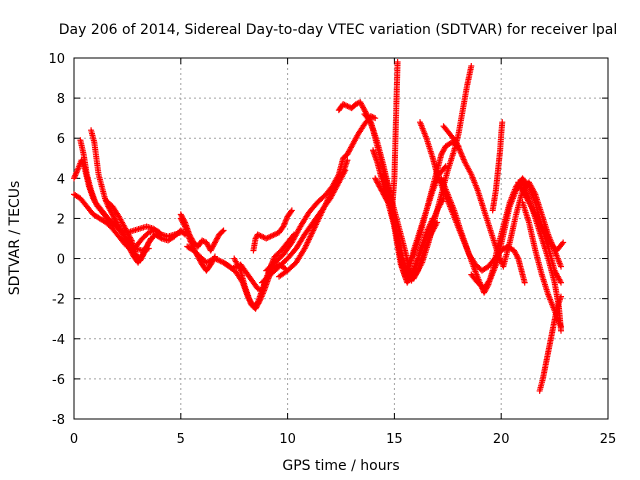 Image resolution: width=640 pixels, height=480 pixels. I want to click on y-tick-label: 2, so click(61, 219).